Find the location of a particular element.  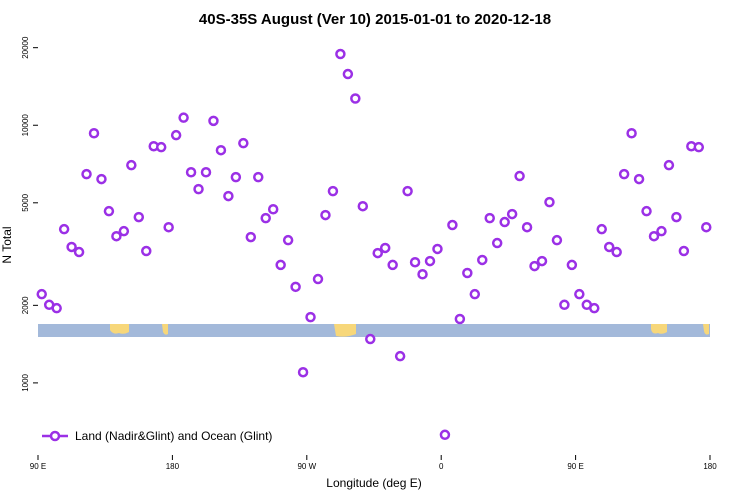

legend-marker is located at coordinates (55, 436).